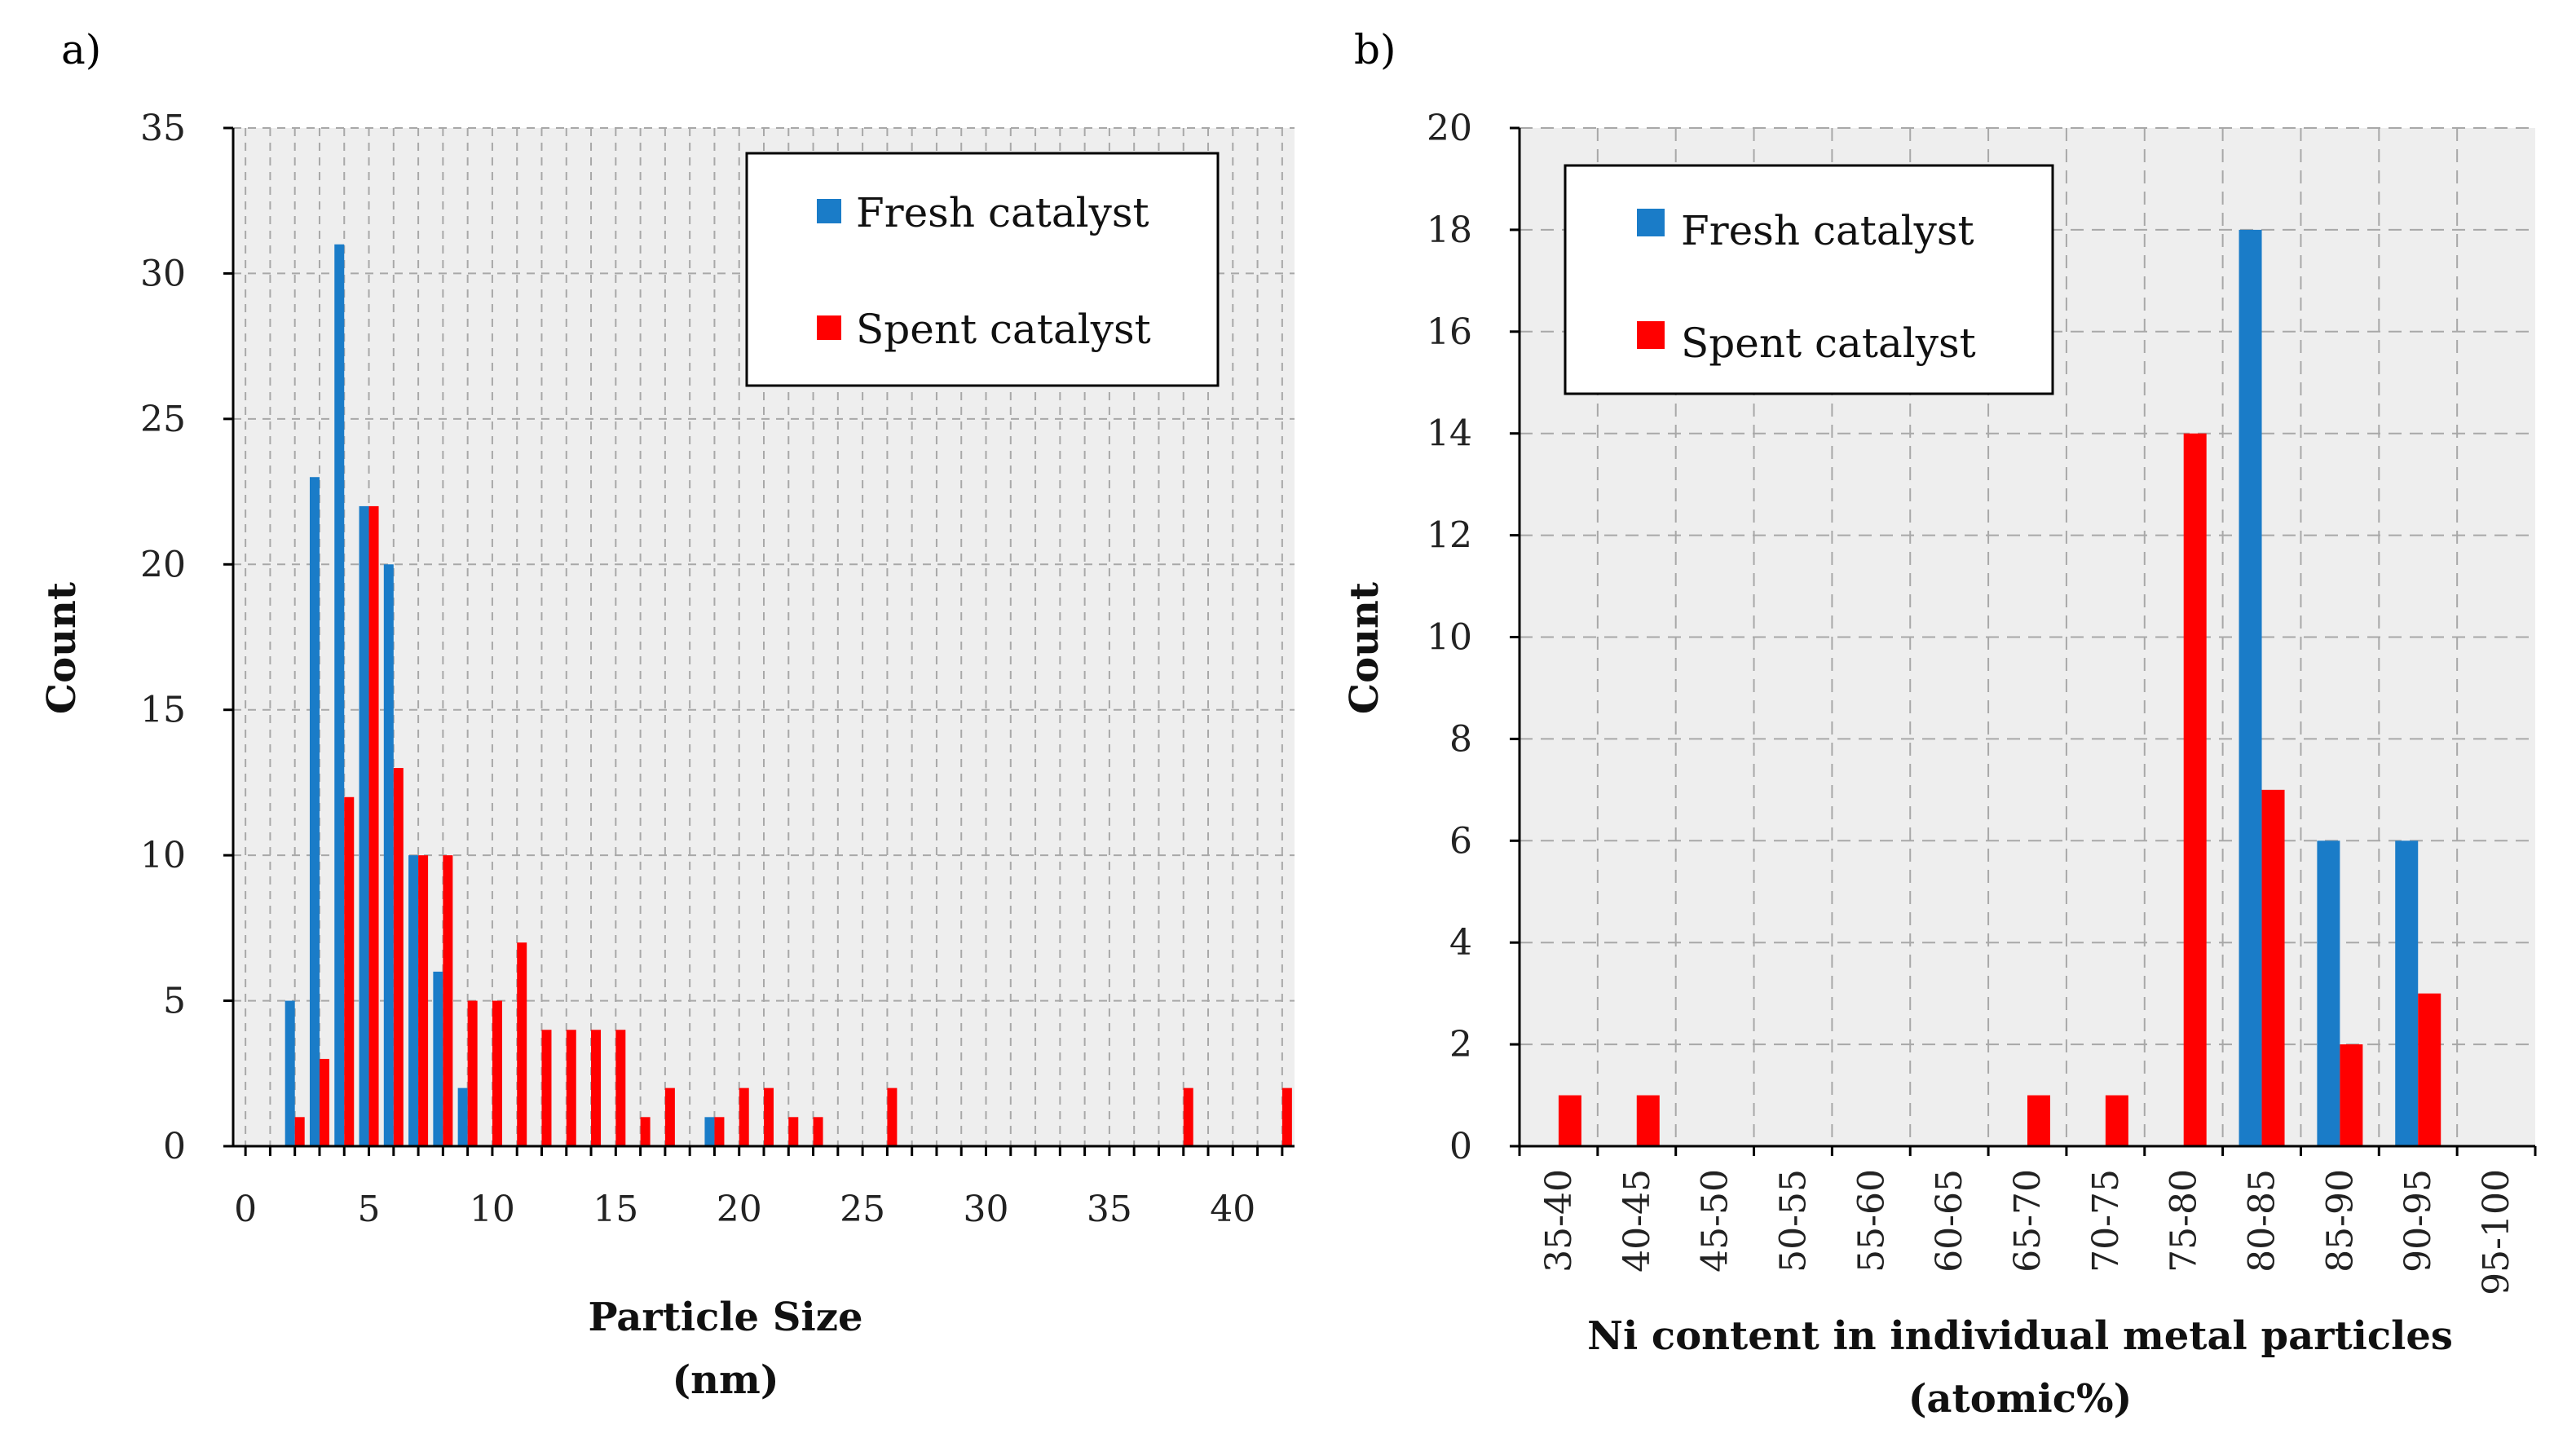 The width and height of the screenshot is (2576, 1447). Describe the element at coordinates (413, 1000) in the screenshot. I see `bar-fresh-7nm` at that location.